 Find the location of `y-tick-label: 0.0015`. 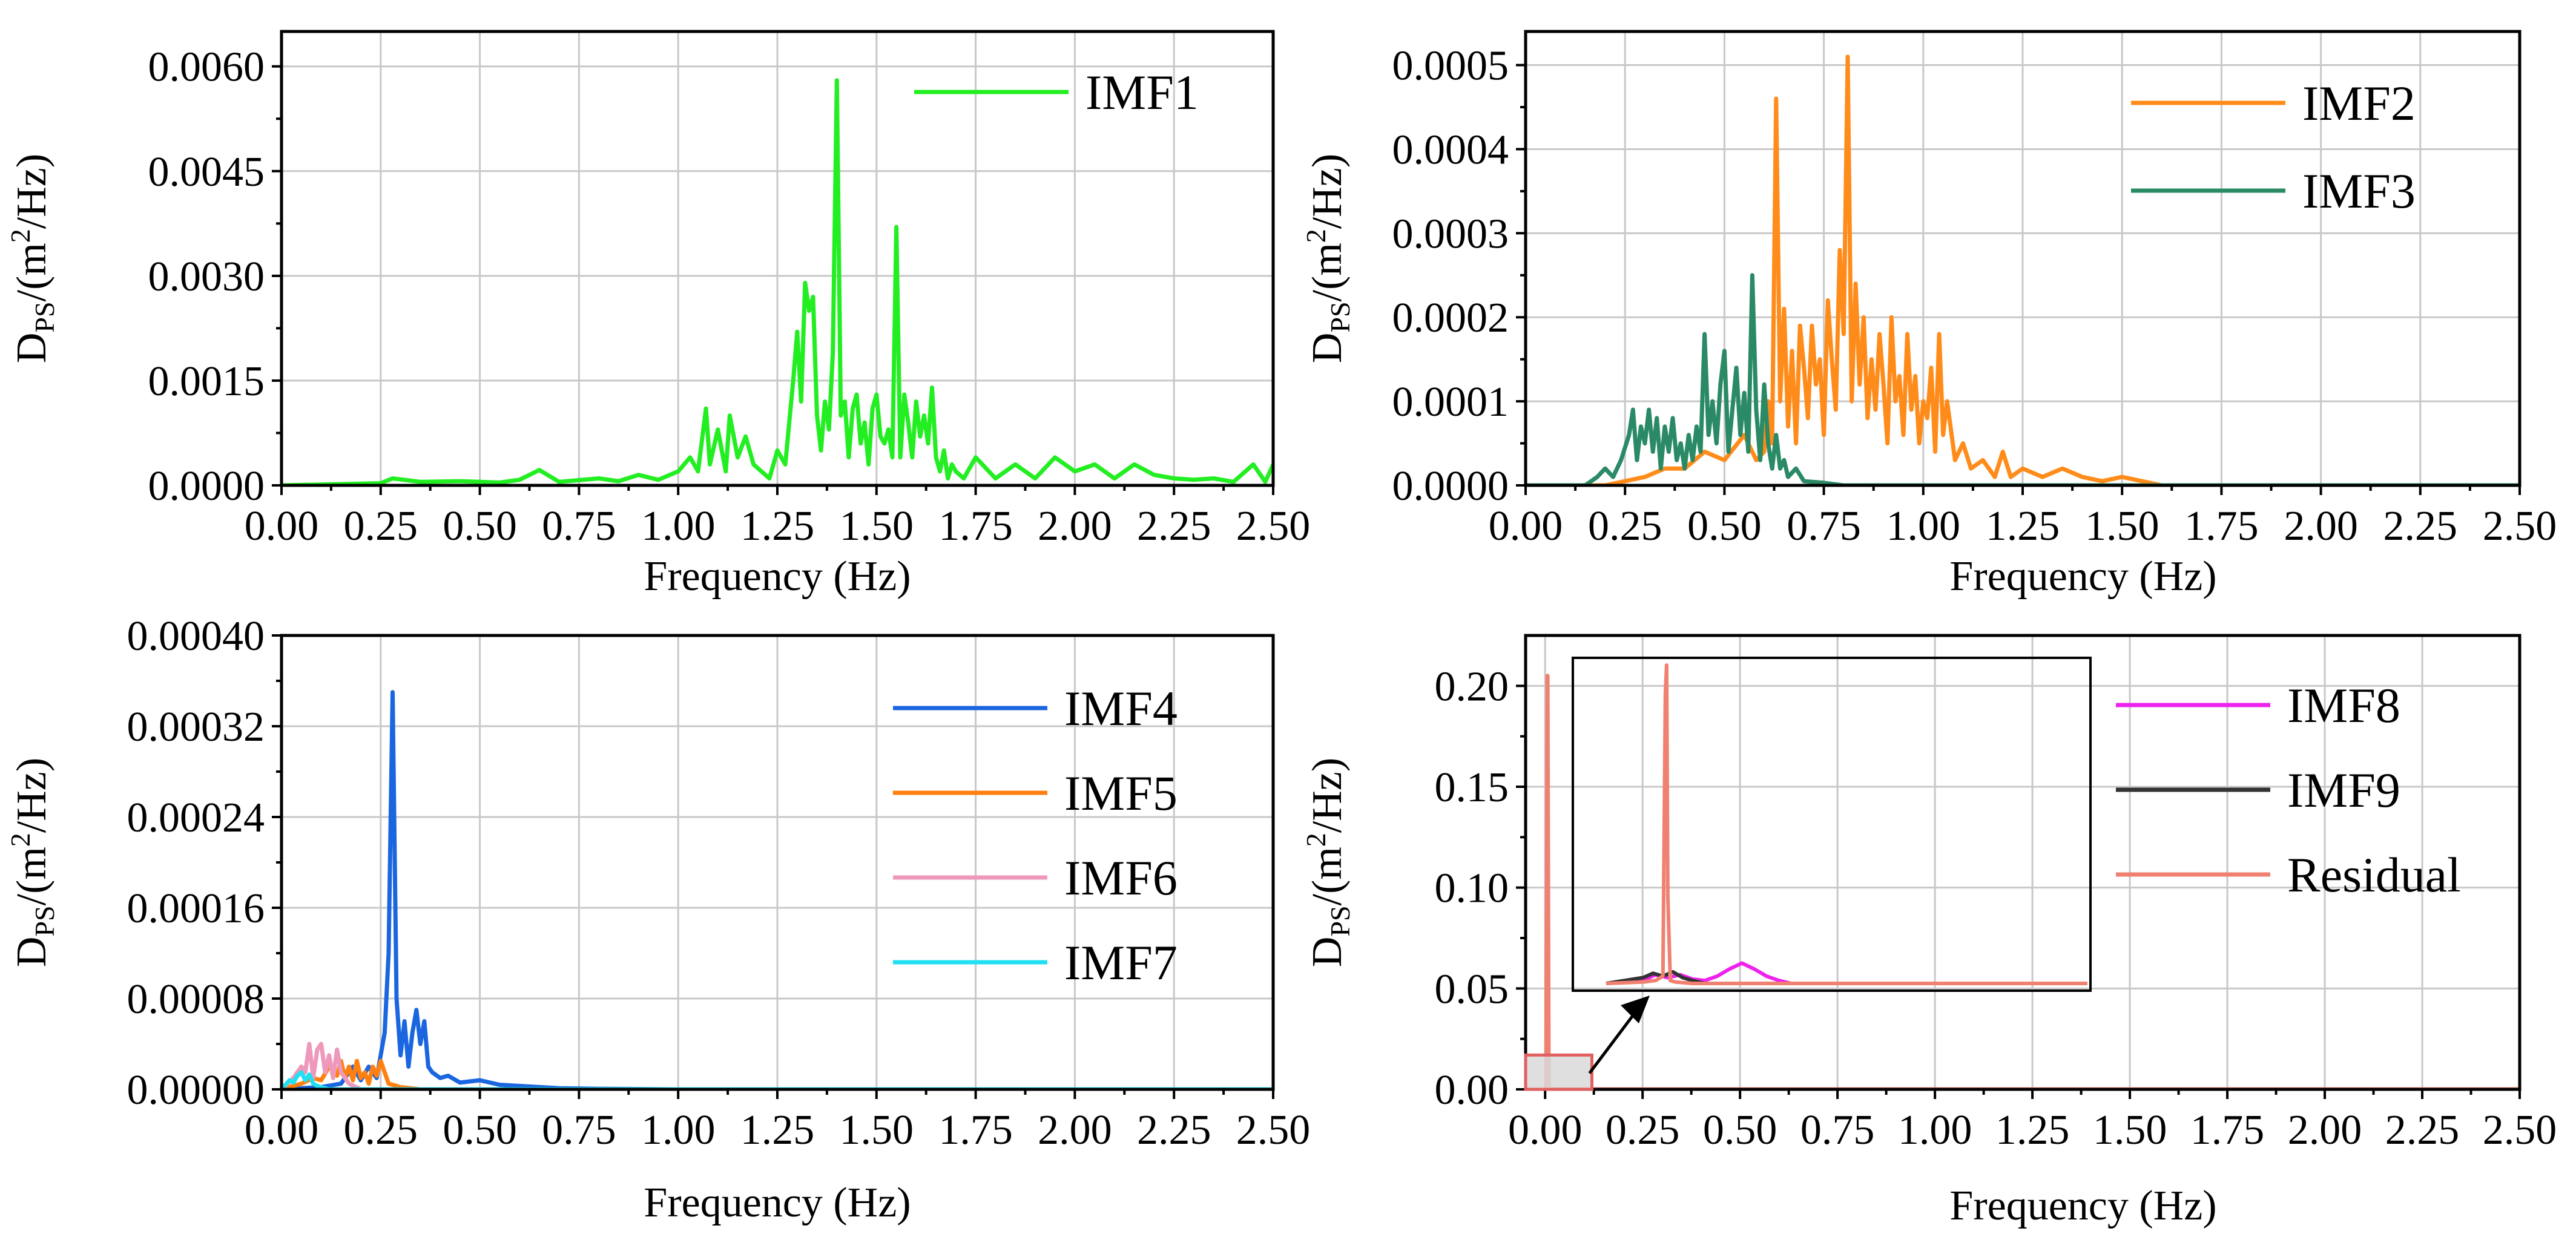

y-tick-label: 0.0015 is located at coordinates (206, 381).